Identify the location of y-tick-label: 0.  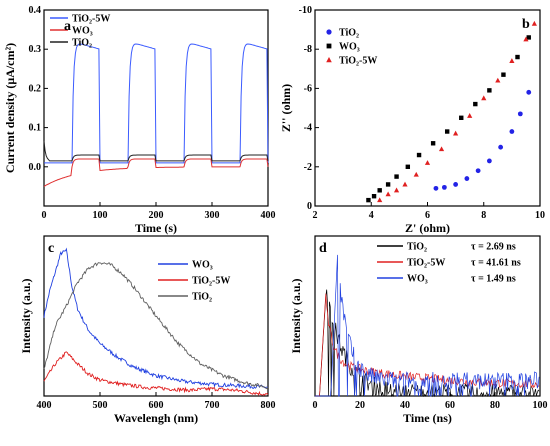
(309, 206).